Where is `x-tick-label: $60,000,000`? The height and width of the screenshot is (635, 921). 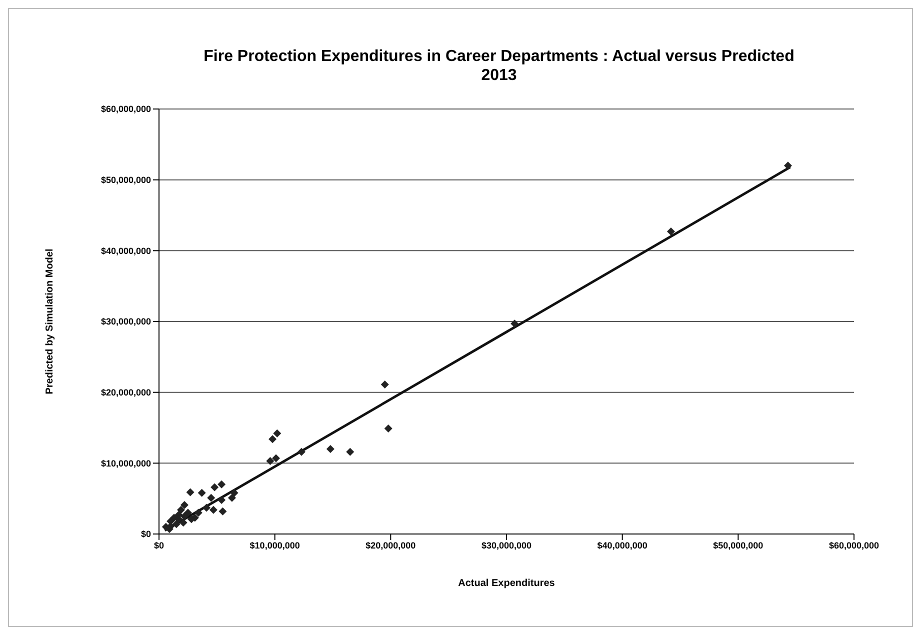 x-tick-label: $60,000,000 is located at coordinates (854, 545).